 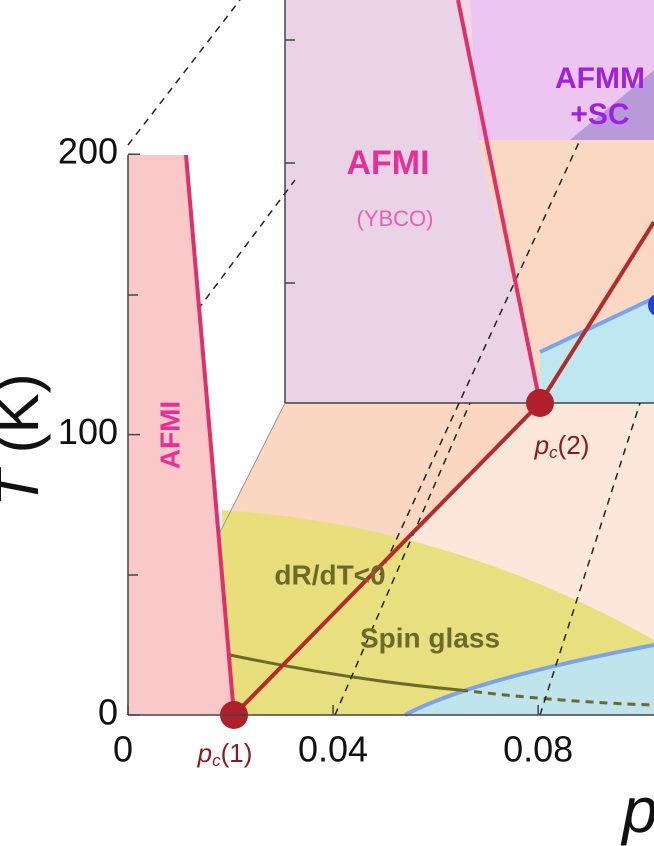 I want to click on sc-boundary, so click(x=529, y=680).